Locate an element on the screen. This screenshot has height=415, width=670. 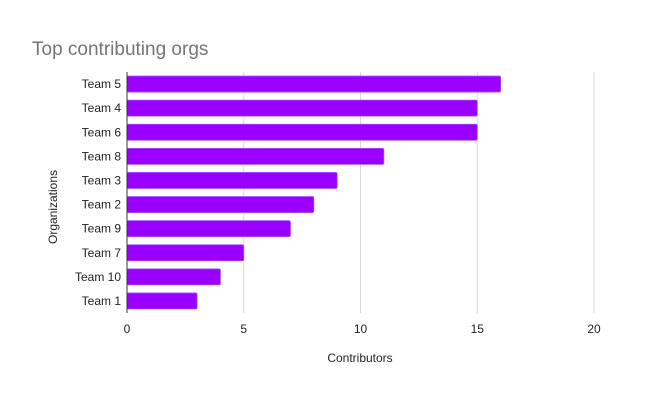
y-tick-label: Team 1 is located at coordinates (102, 301).